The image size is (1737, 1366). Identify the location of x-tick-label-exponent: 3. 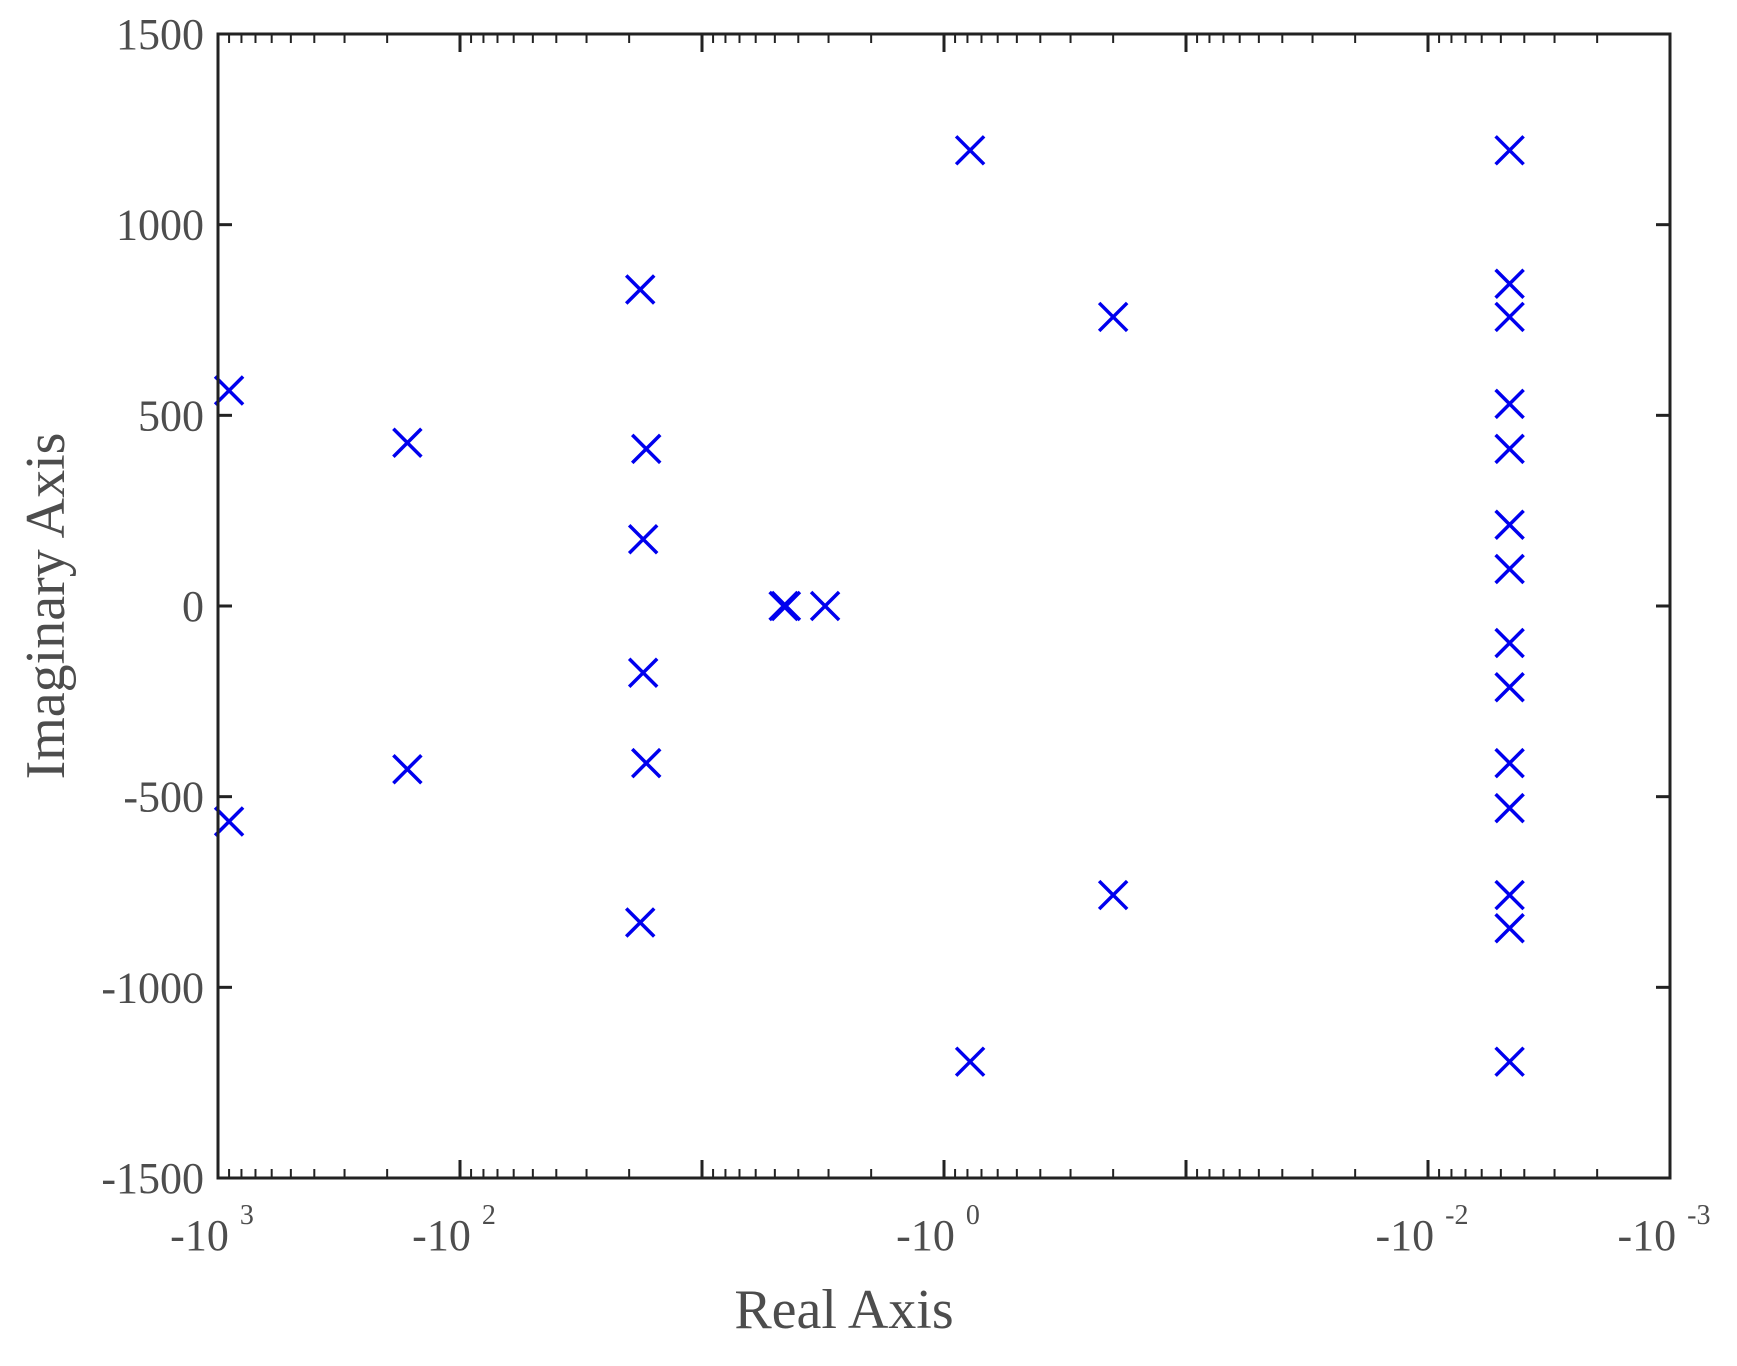
(247, 1215).